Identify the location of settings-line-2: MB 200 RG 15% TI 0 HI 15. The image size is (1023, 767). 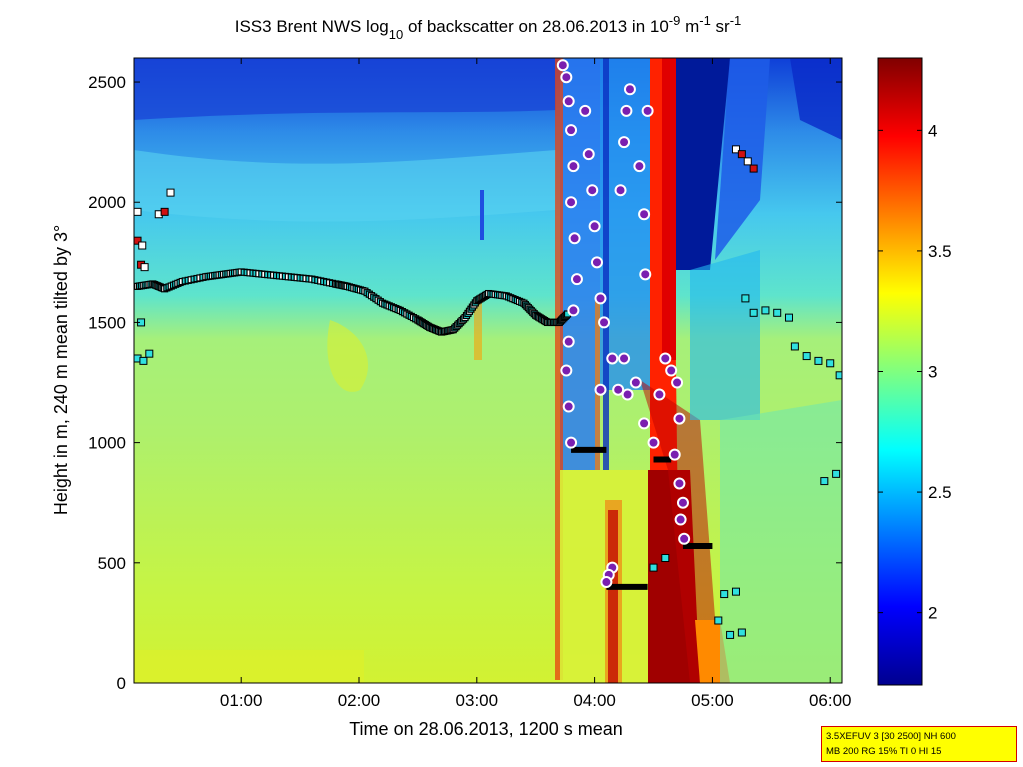
(884, 751).